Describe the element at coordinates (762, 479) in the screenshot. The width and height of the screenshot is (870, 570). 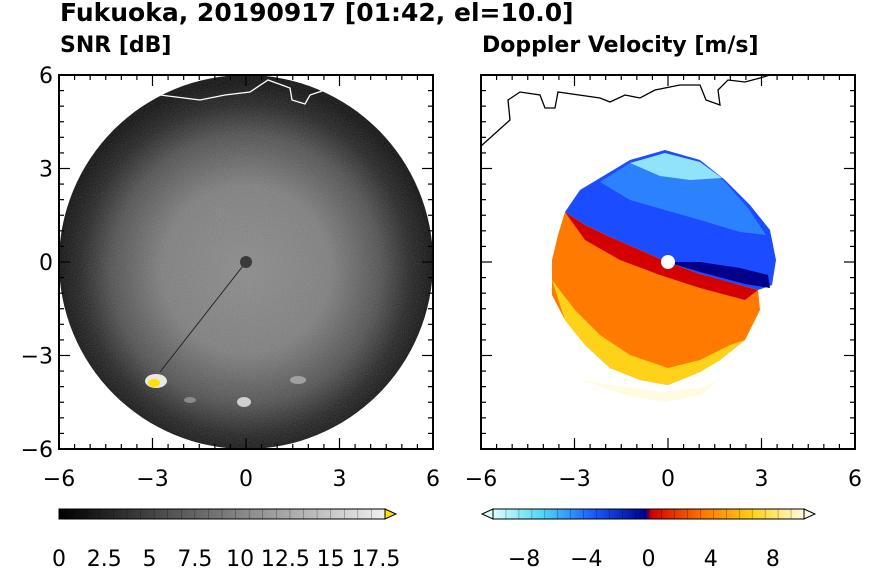
I see `doppler-x-tick-label: 3` at that location.